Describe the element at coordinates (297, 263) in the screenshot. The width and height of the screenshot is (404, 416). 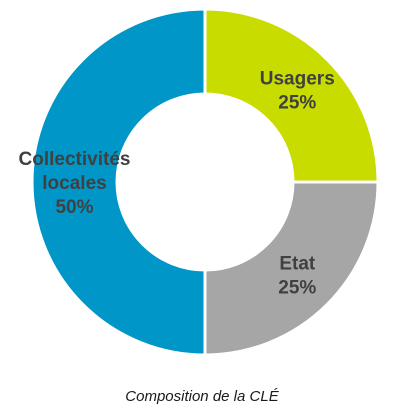
I see `slice-name-label: Etat` at that location.